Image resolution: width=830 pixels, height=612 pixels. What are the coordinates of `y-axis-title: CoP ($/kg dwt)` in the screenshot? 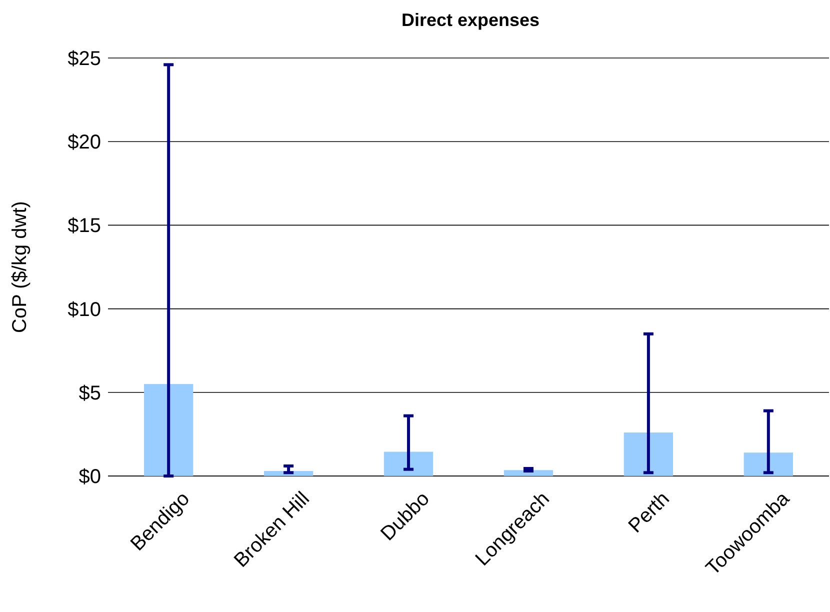 It's located at (20, 267).